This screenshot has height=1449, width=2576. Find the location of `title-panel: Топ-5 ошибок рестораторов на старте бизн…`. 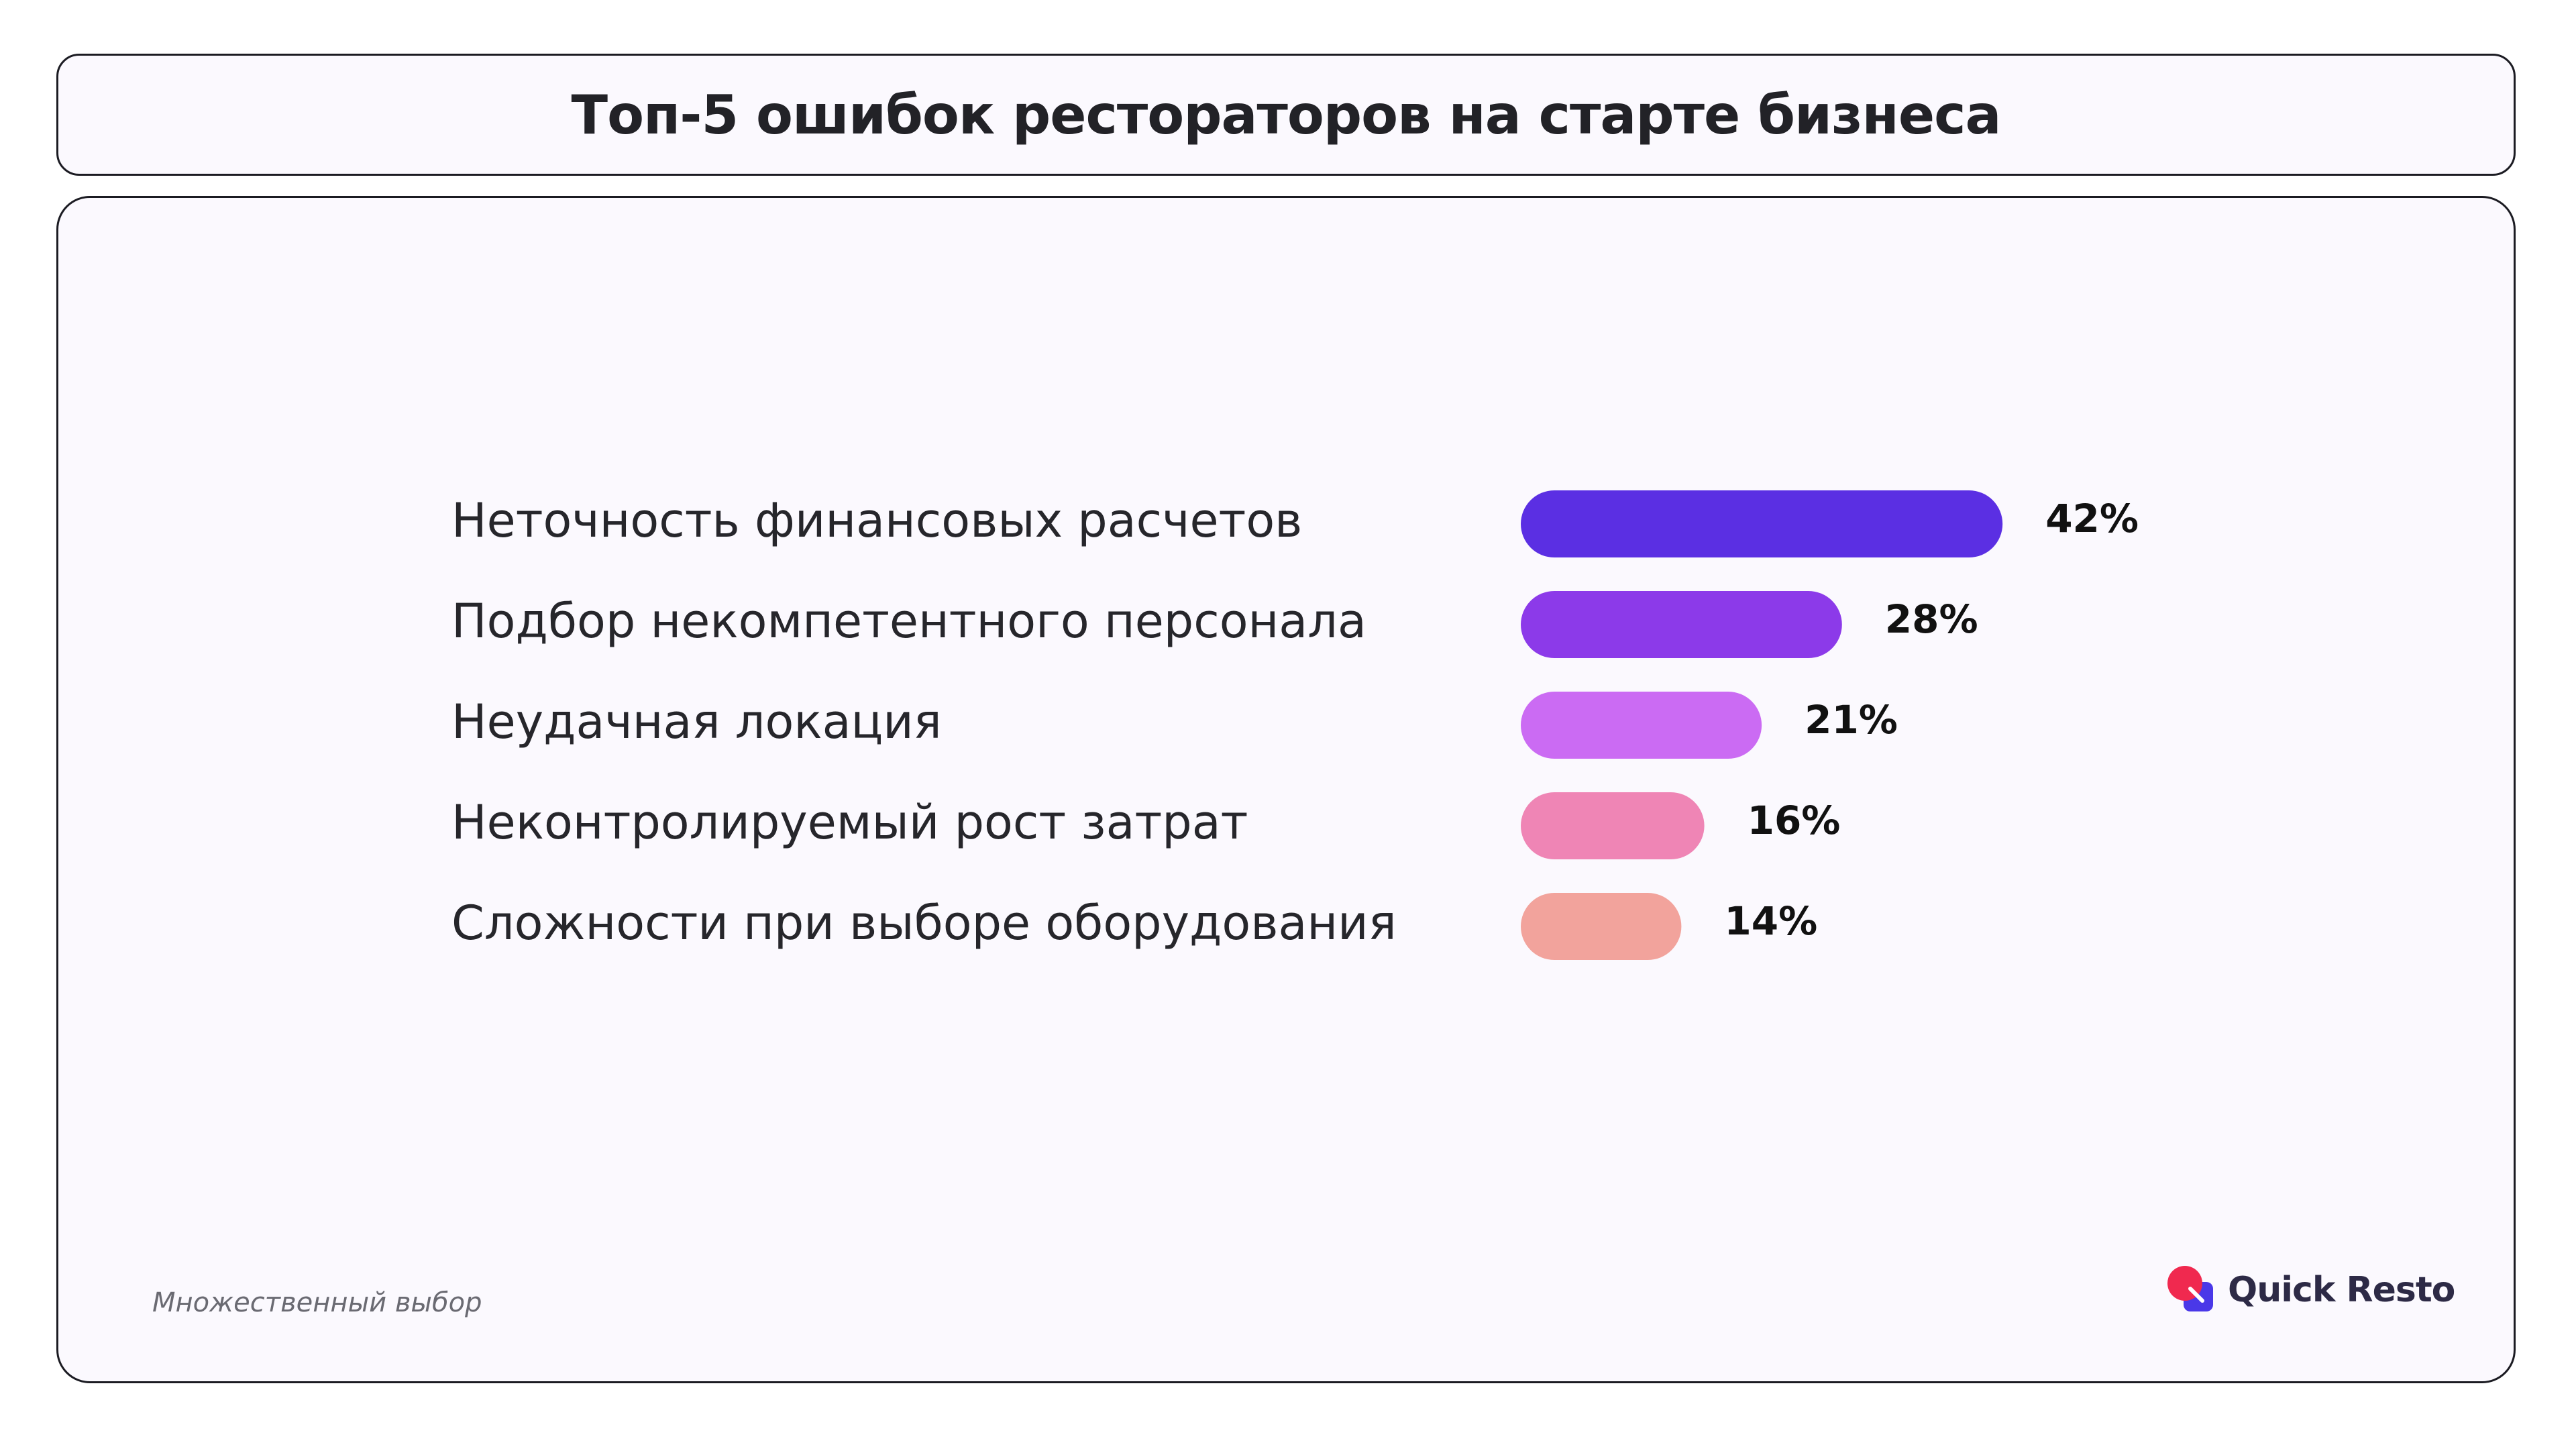

title-panel: Топ-5 ошибок рестораторов на старте бизн… is located at coordinates (1286, 115).